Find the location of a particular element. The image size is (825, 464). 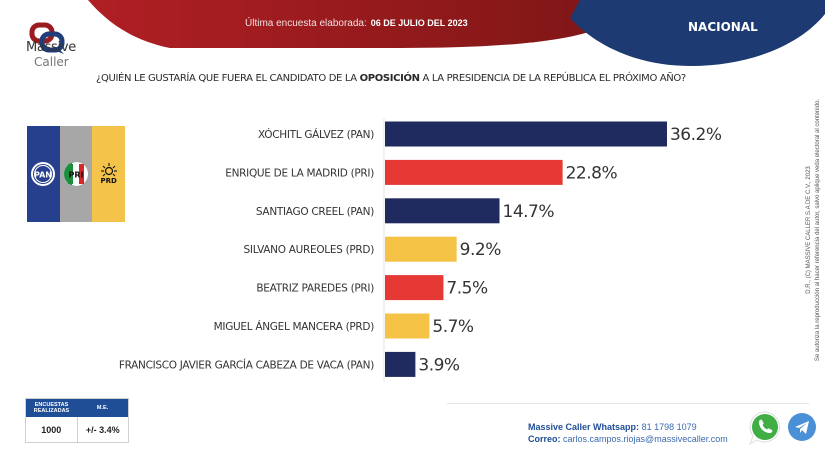

value-label-7: 3.9% is located at coordinates (439, 365).